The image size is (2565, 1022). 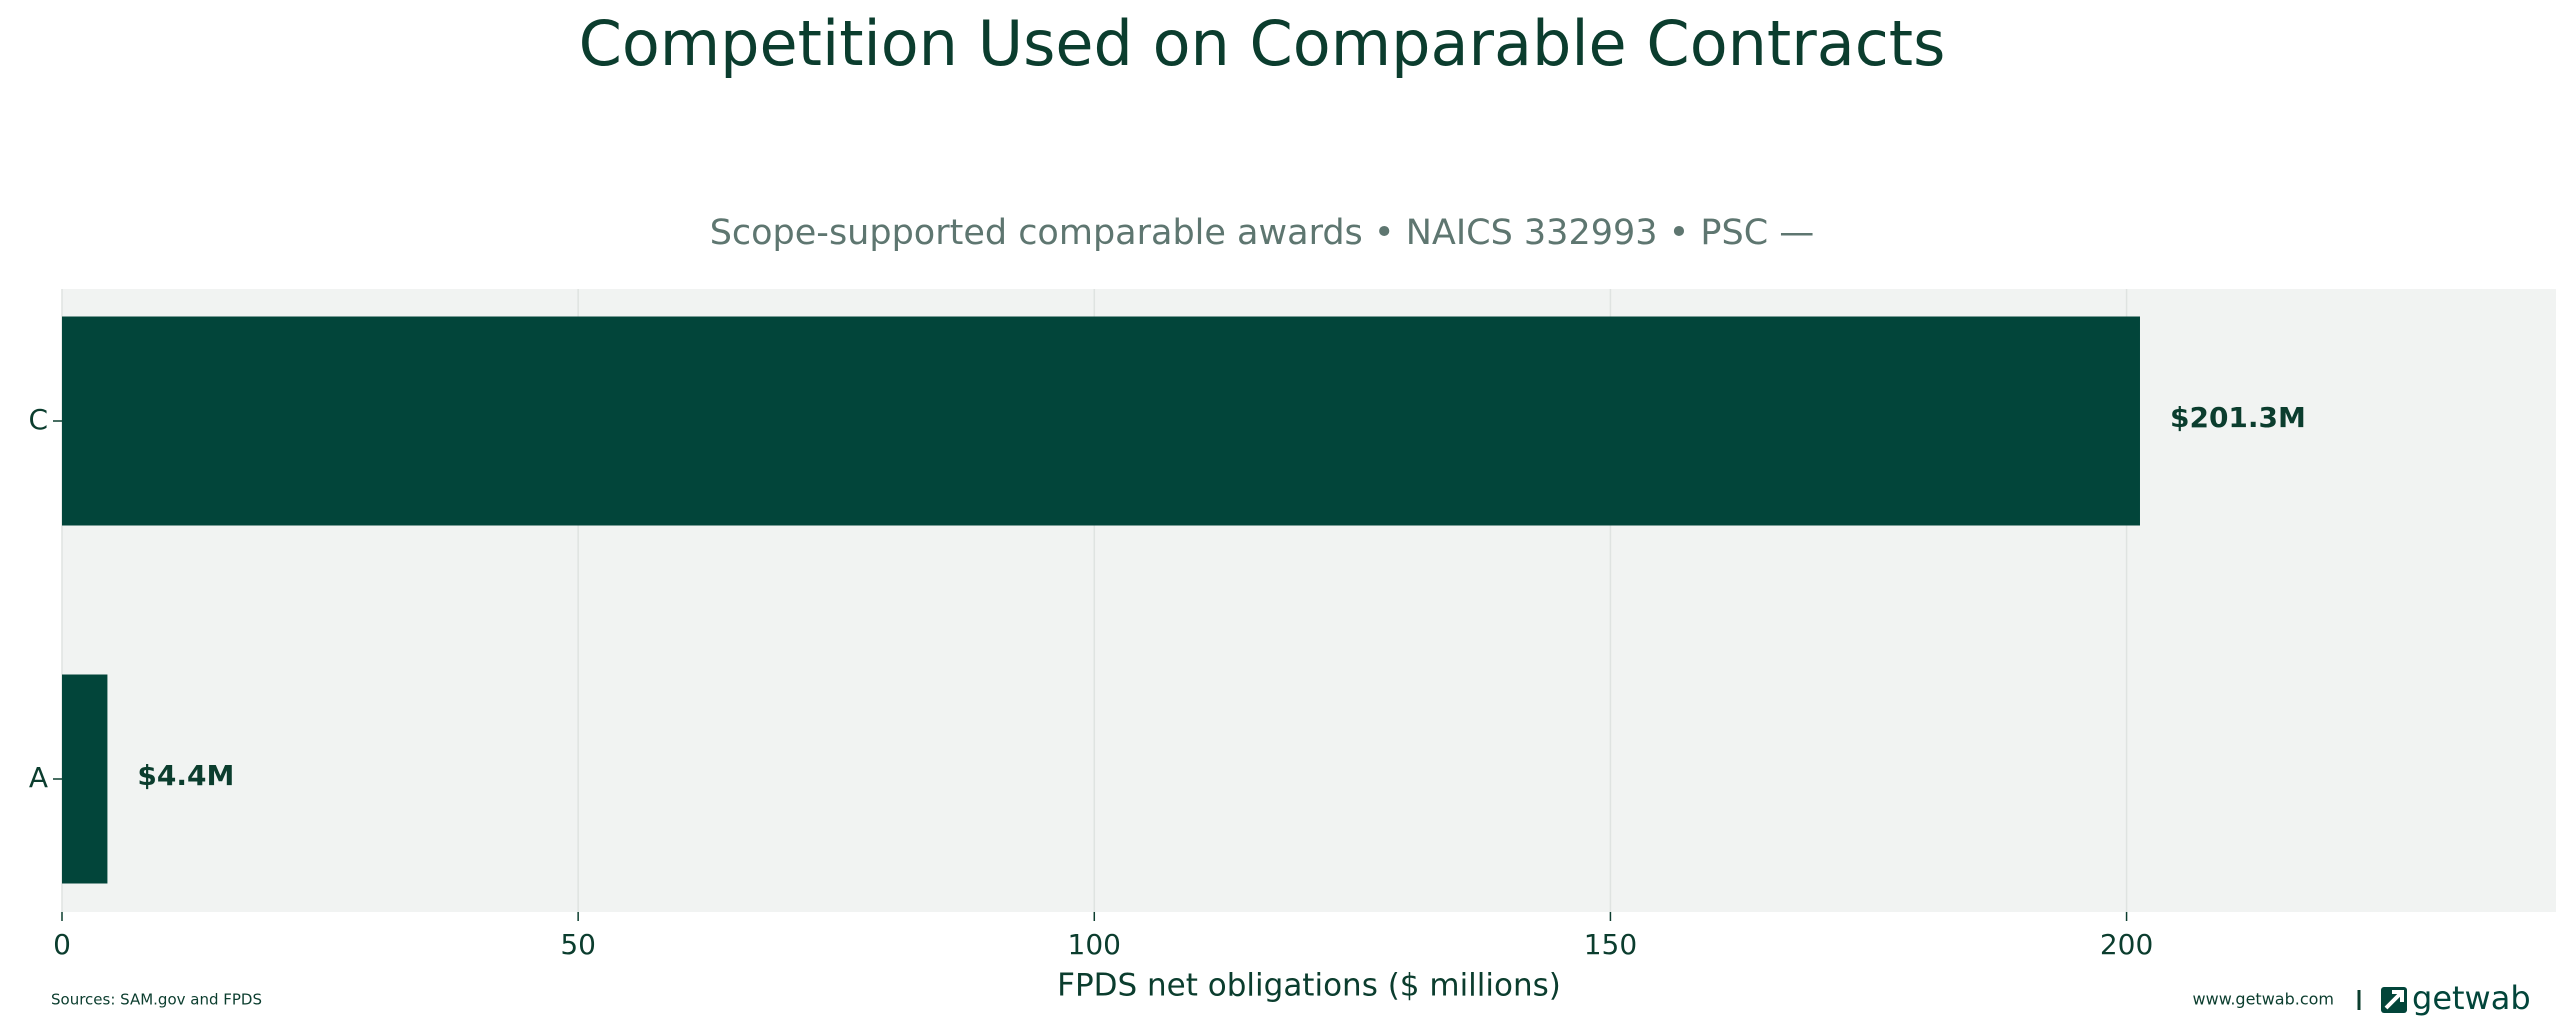 What do you see at coordinates (1262, 43) in the screenshot?
I see `chart-title: Competition Used on Comparable Contracts` at bounding box center [1262, 43].